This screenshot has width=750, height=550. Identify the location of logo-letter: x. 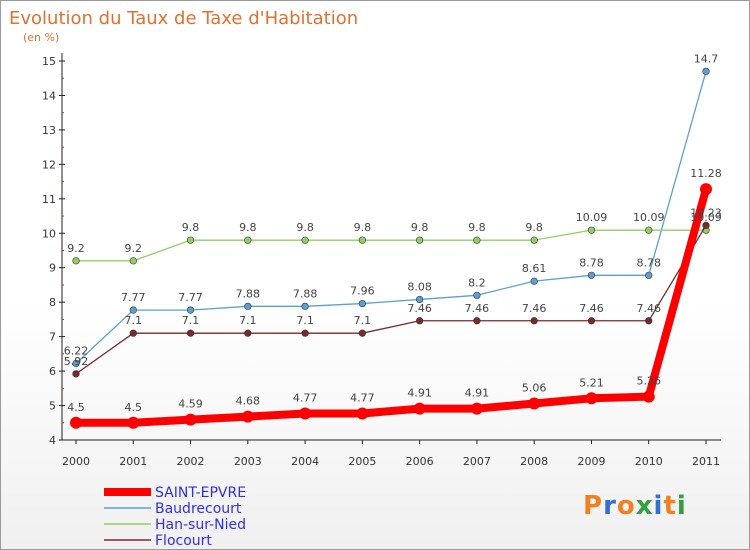
(644, 506).